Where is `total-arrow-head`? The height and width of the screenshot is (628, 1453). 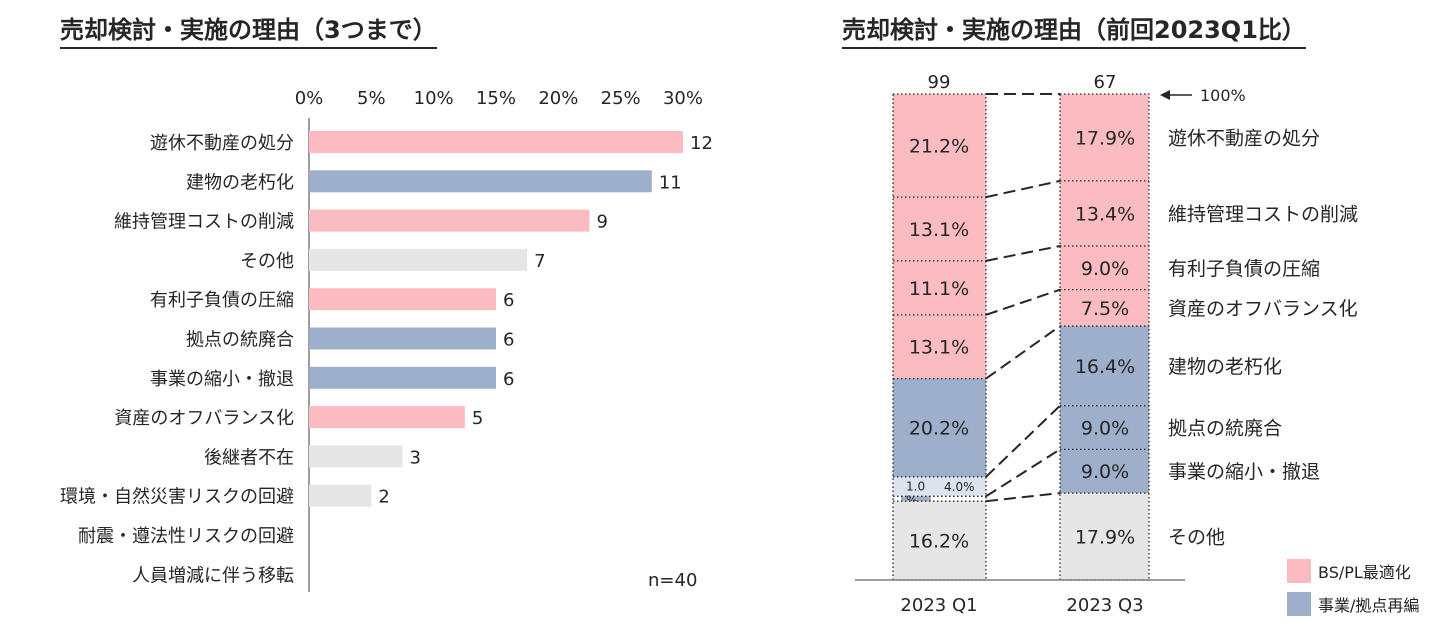 total-arrow-head is located at coordinates (1165, 95).